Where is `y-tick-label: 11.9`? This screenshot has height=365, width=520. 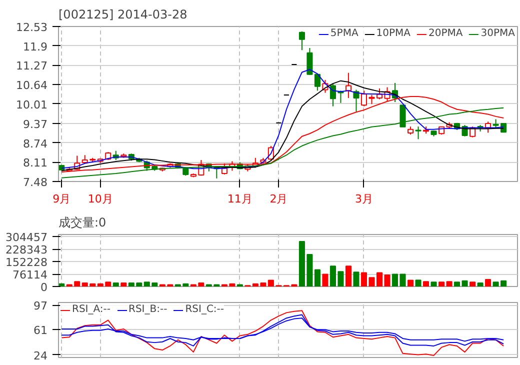
y-tick-label: 11.9 is located at coordinates (35, 47).